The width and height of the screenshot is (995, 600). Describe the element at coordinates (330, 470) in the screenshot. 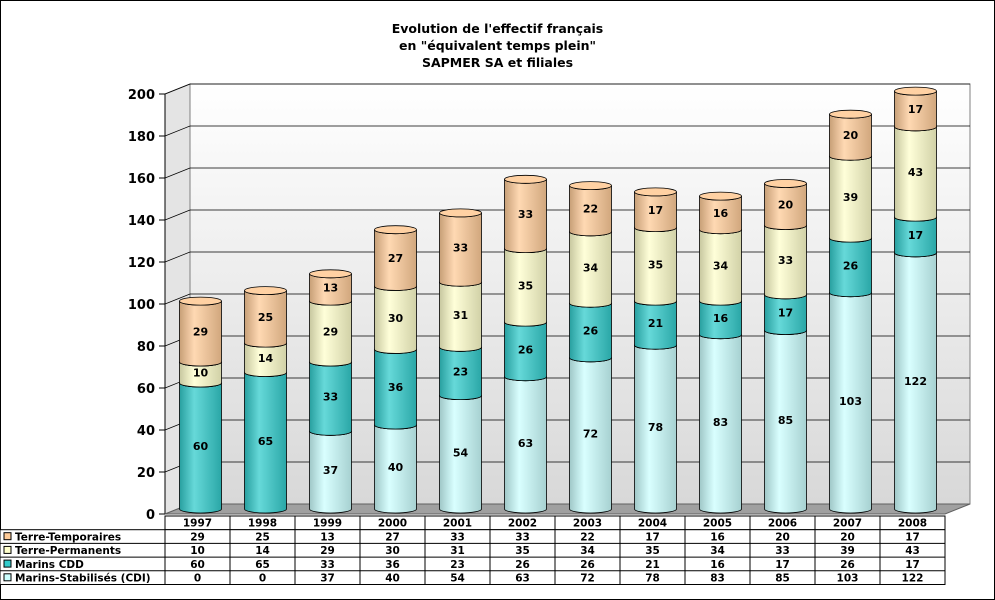

I see `bar-value-label: 37` at that location.